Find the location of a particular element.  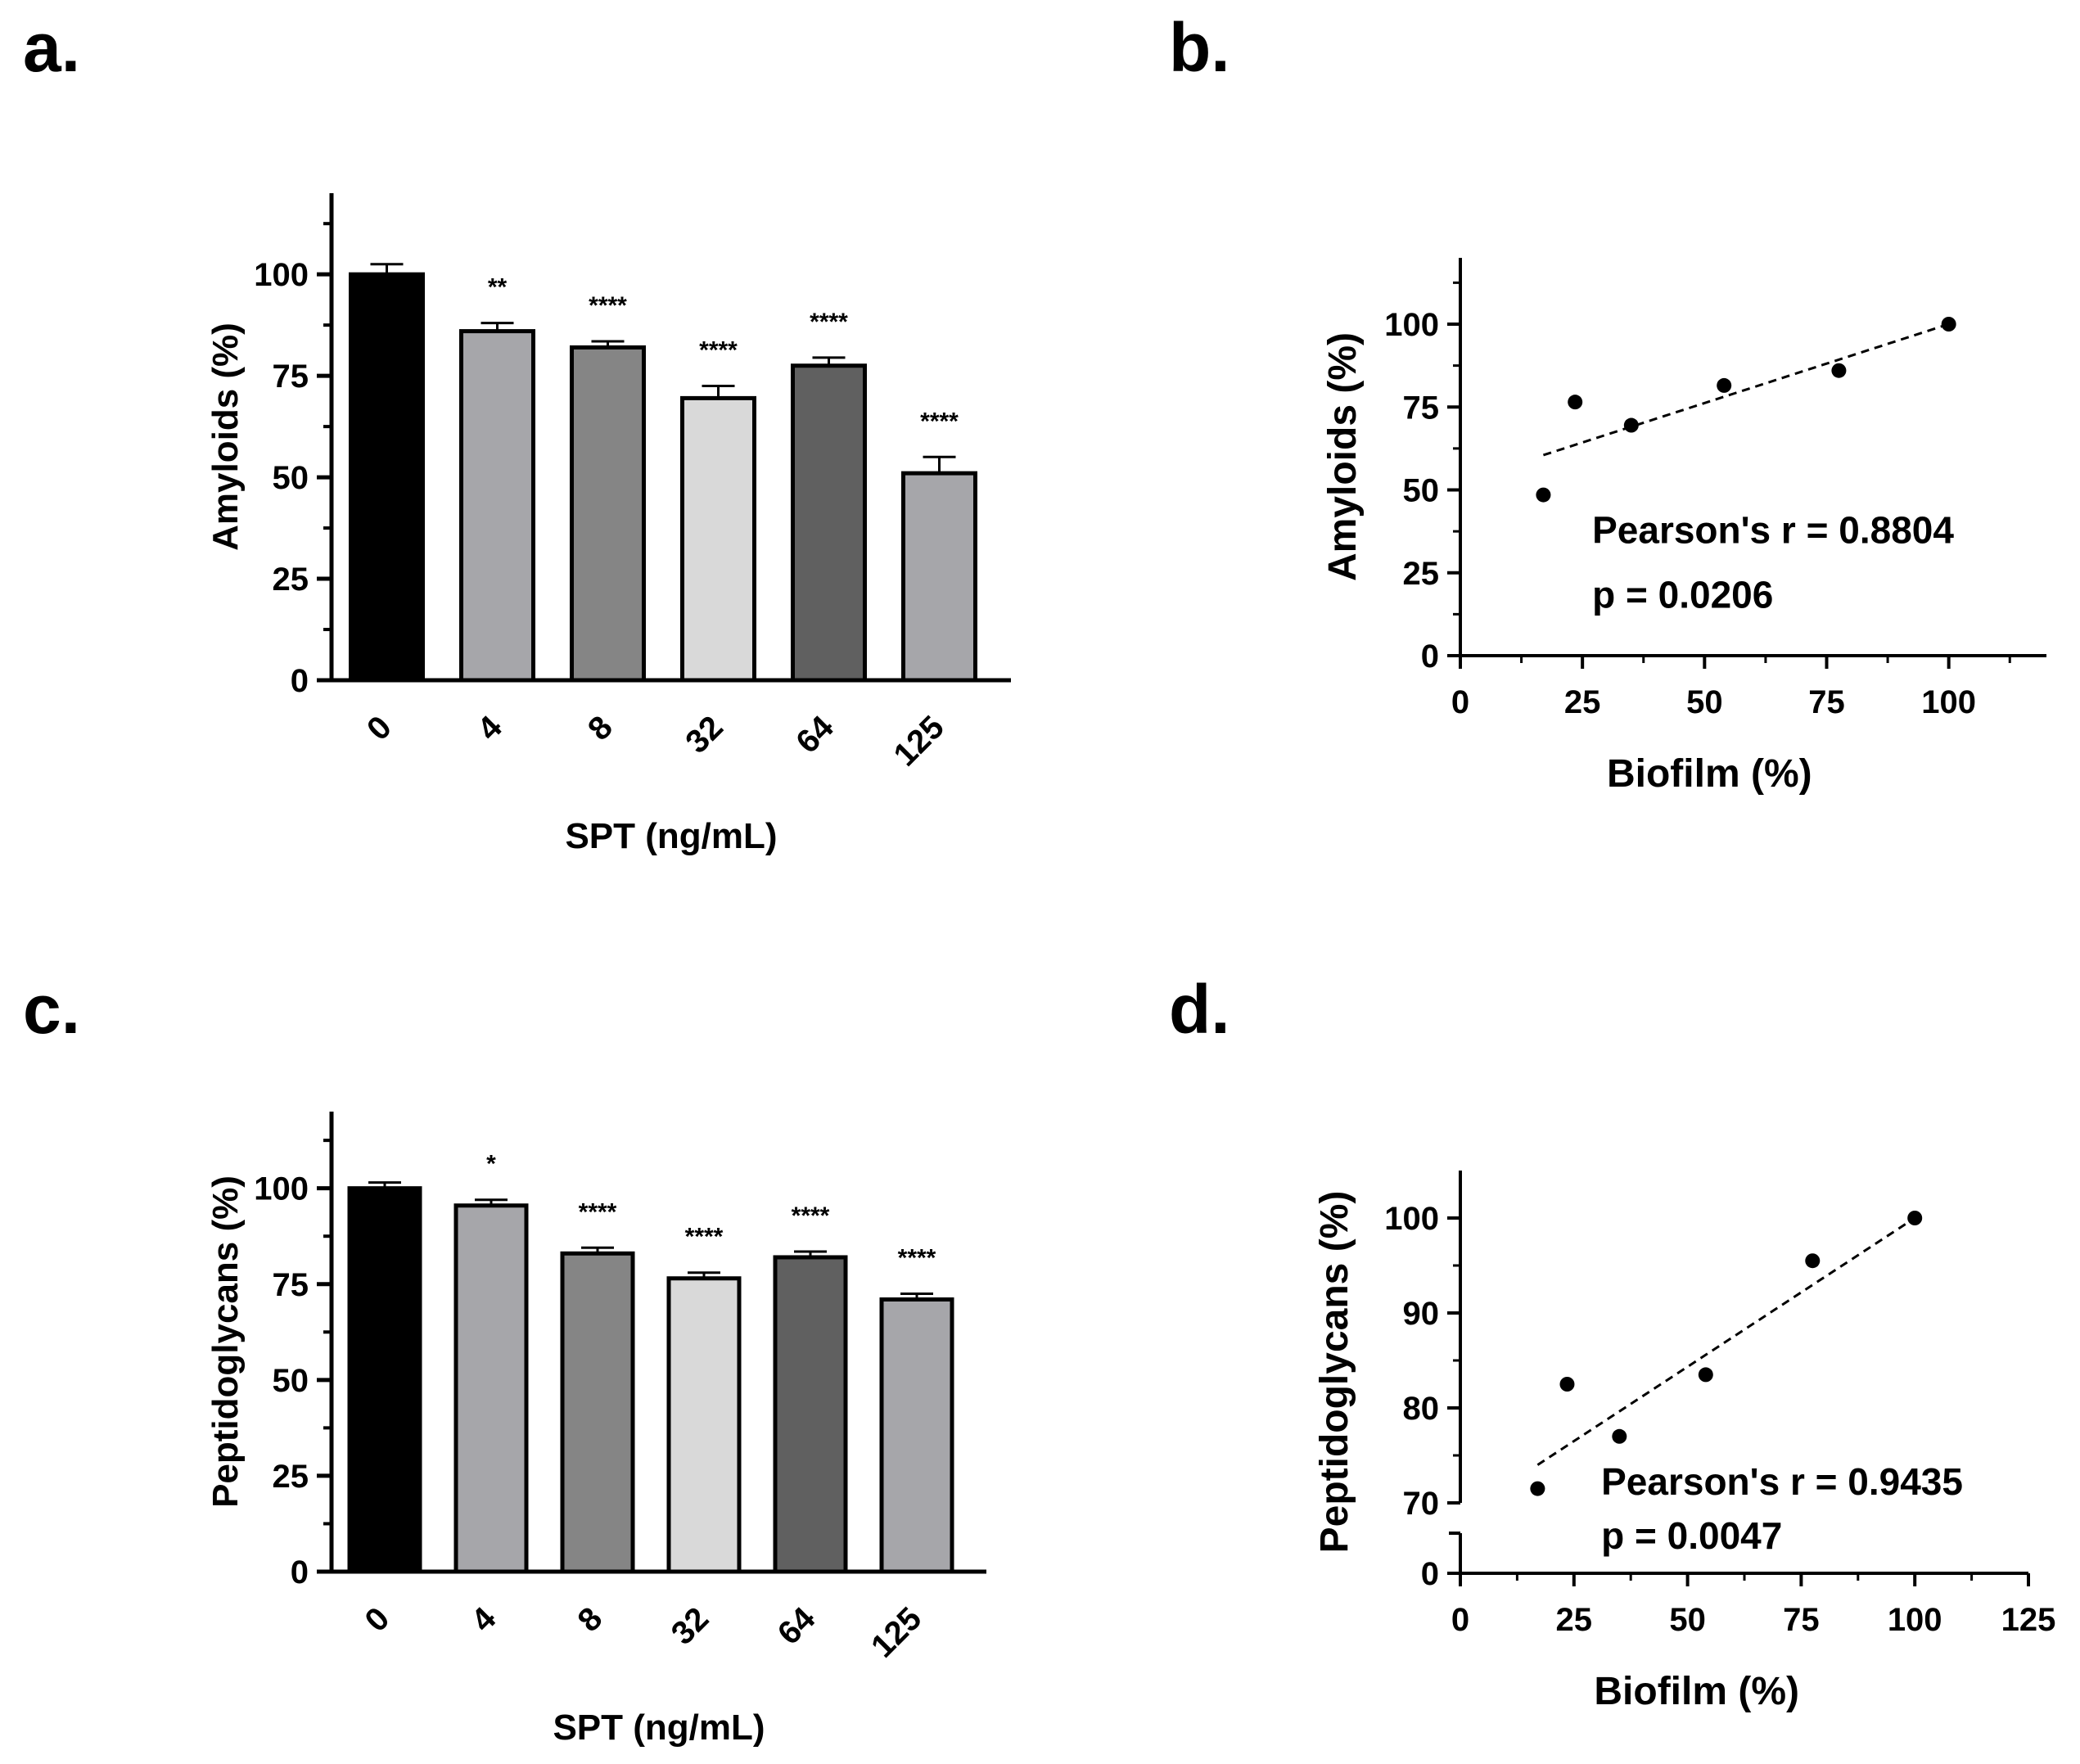

y-tick-label: 90 is located at coordinates (1421, 1314).